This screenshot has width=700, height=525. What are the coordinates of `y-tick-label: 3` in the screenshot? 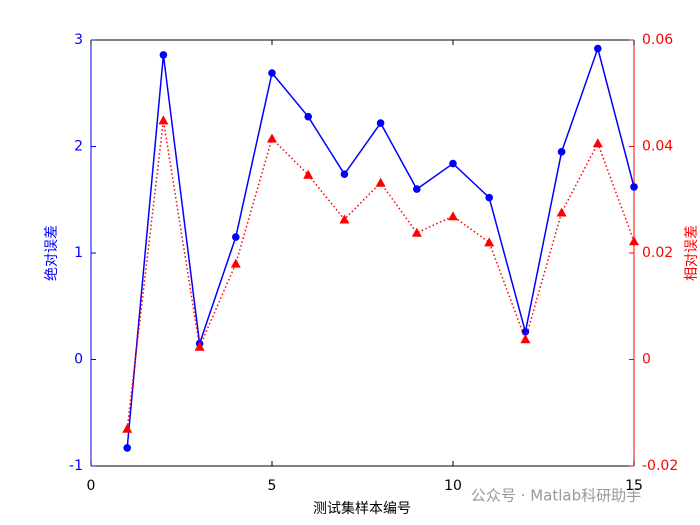 It's located at (78, 40).